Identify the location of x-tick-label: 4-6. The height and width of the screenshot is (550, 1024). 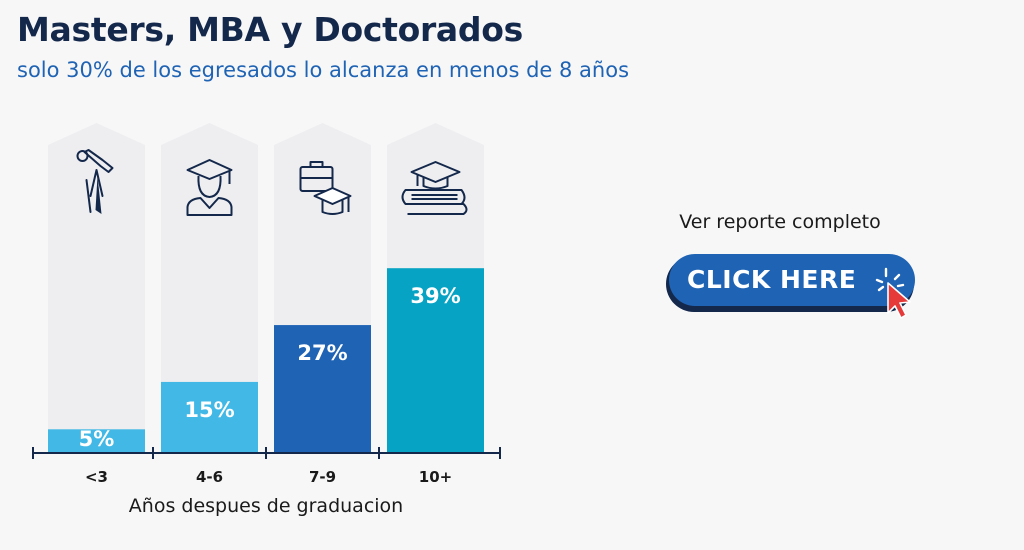
(209, 477).